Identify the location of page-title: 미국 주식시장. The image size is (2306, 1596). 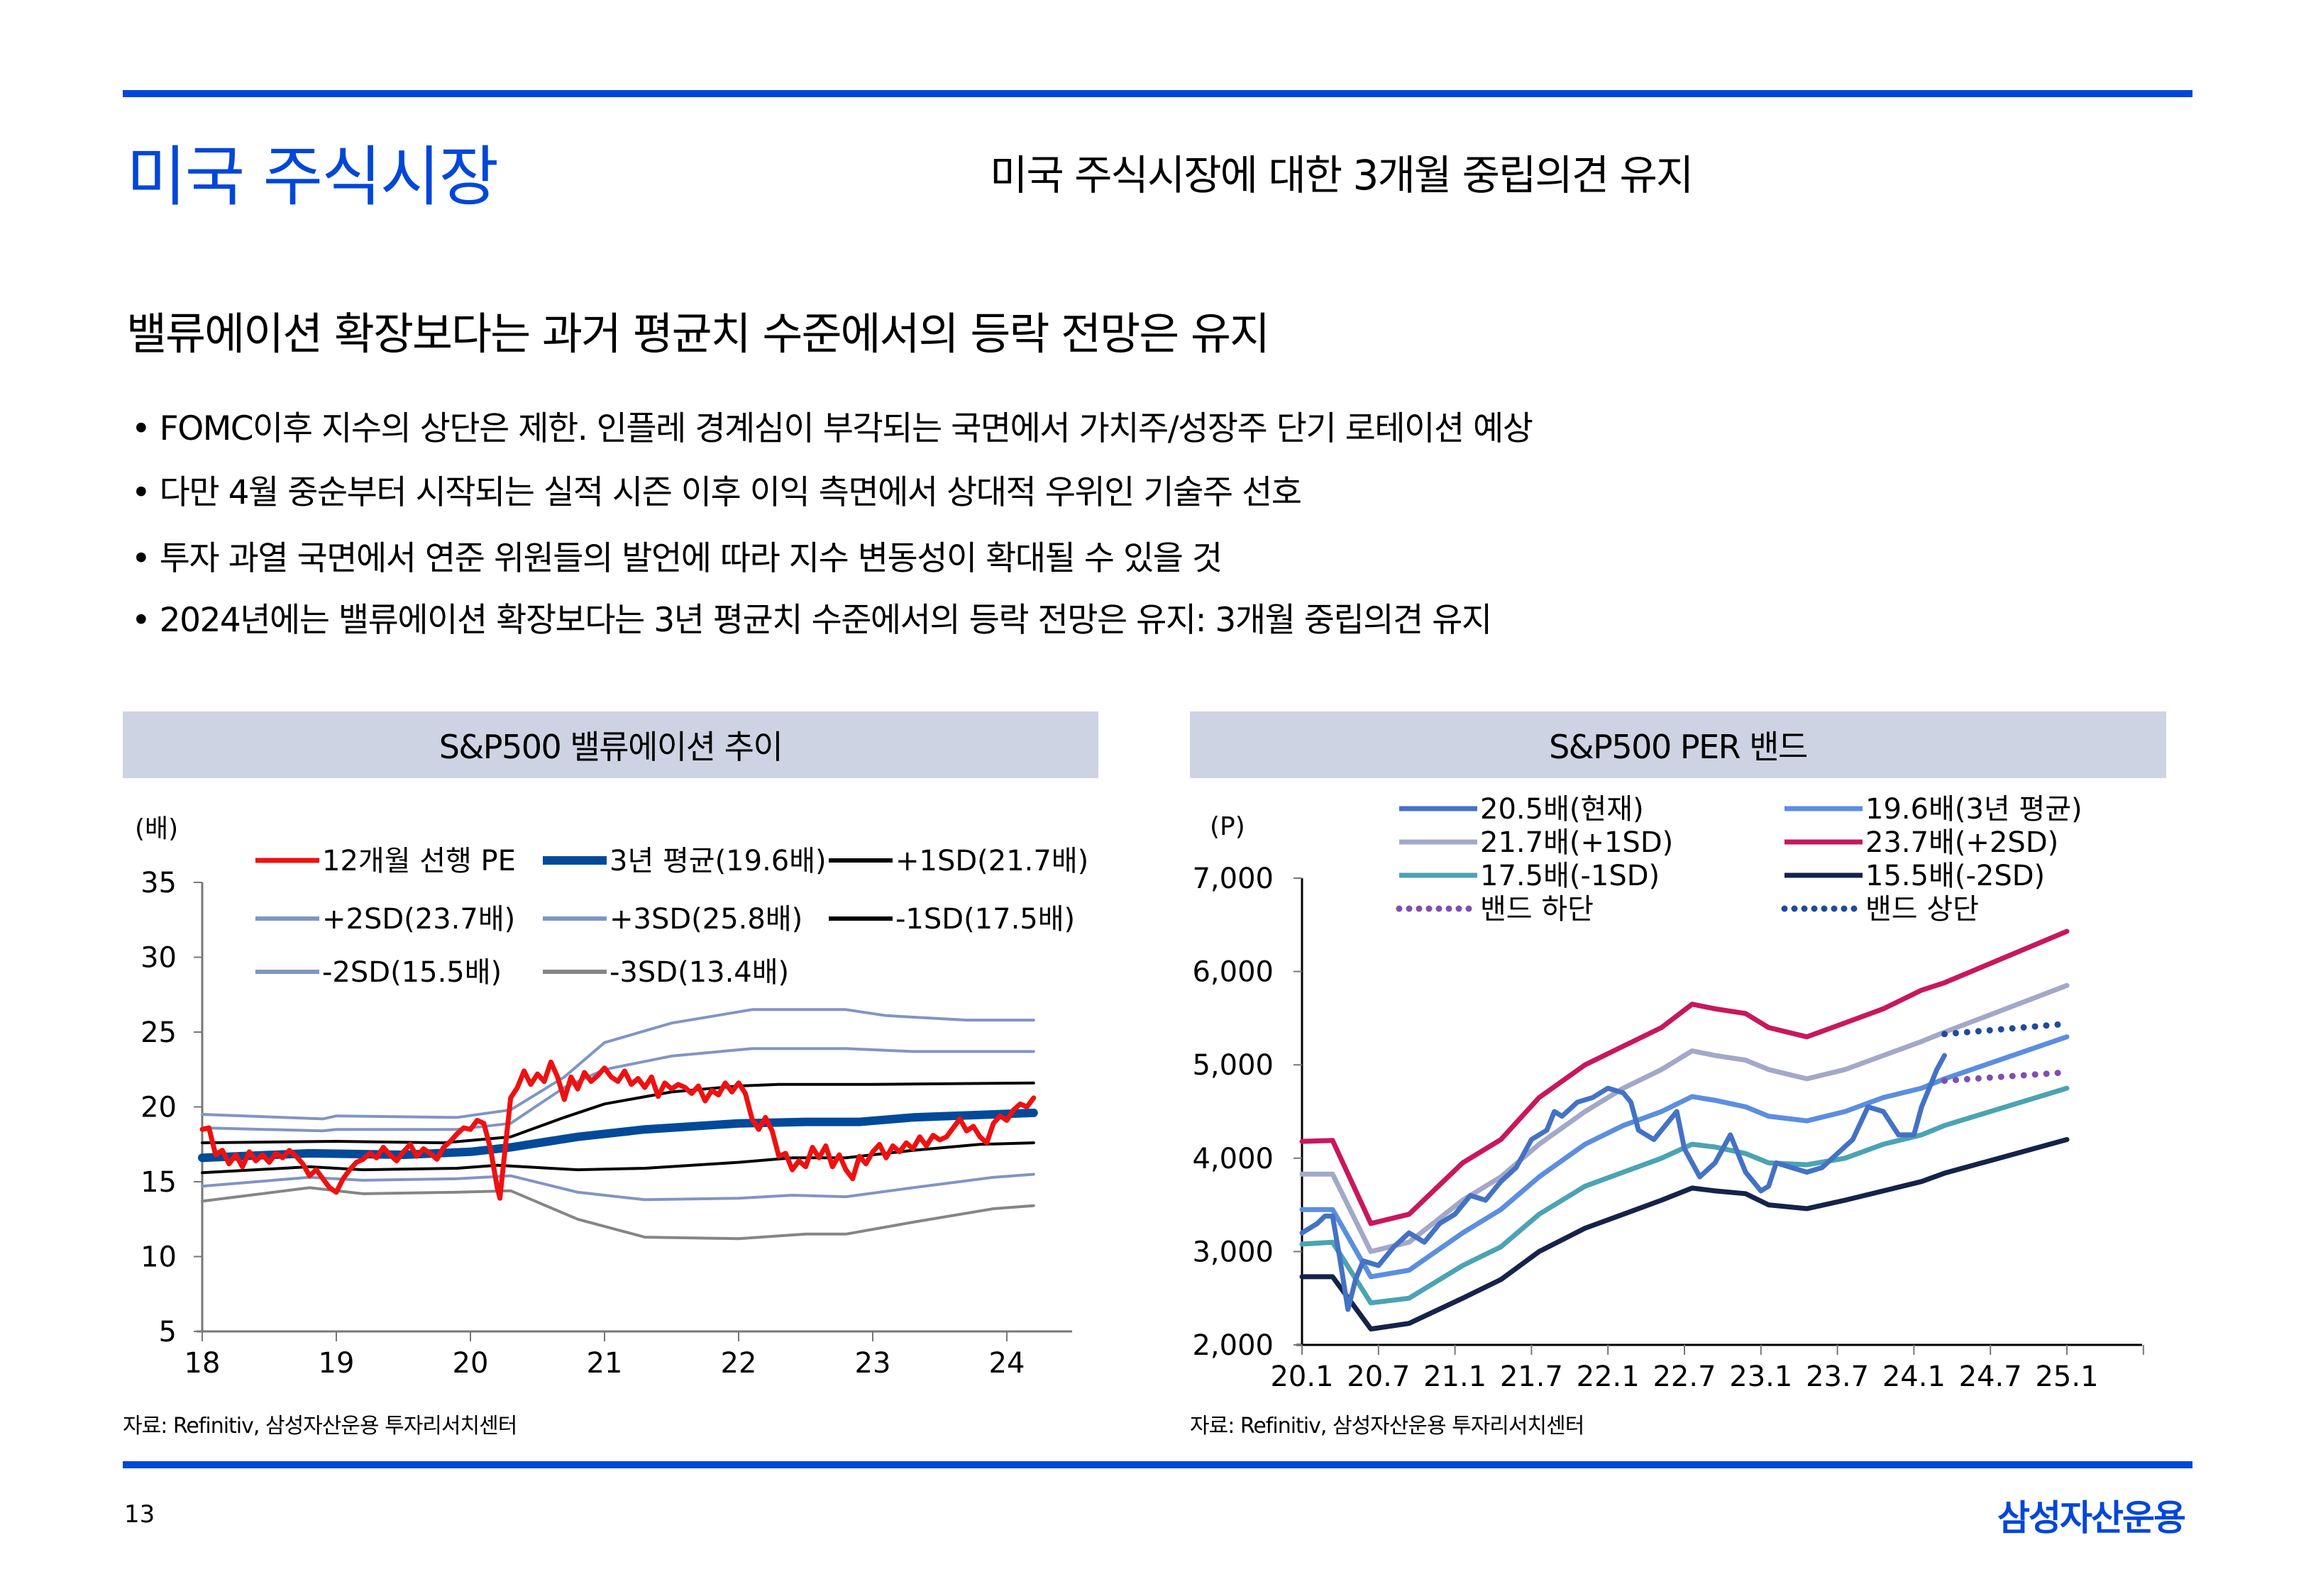
(312, 177).